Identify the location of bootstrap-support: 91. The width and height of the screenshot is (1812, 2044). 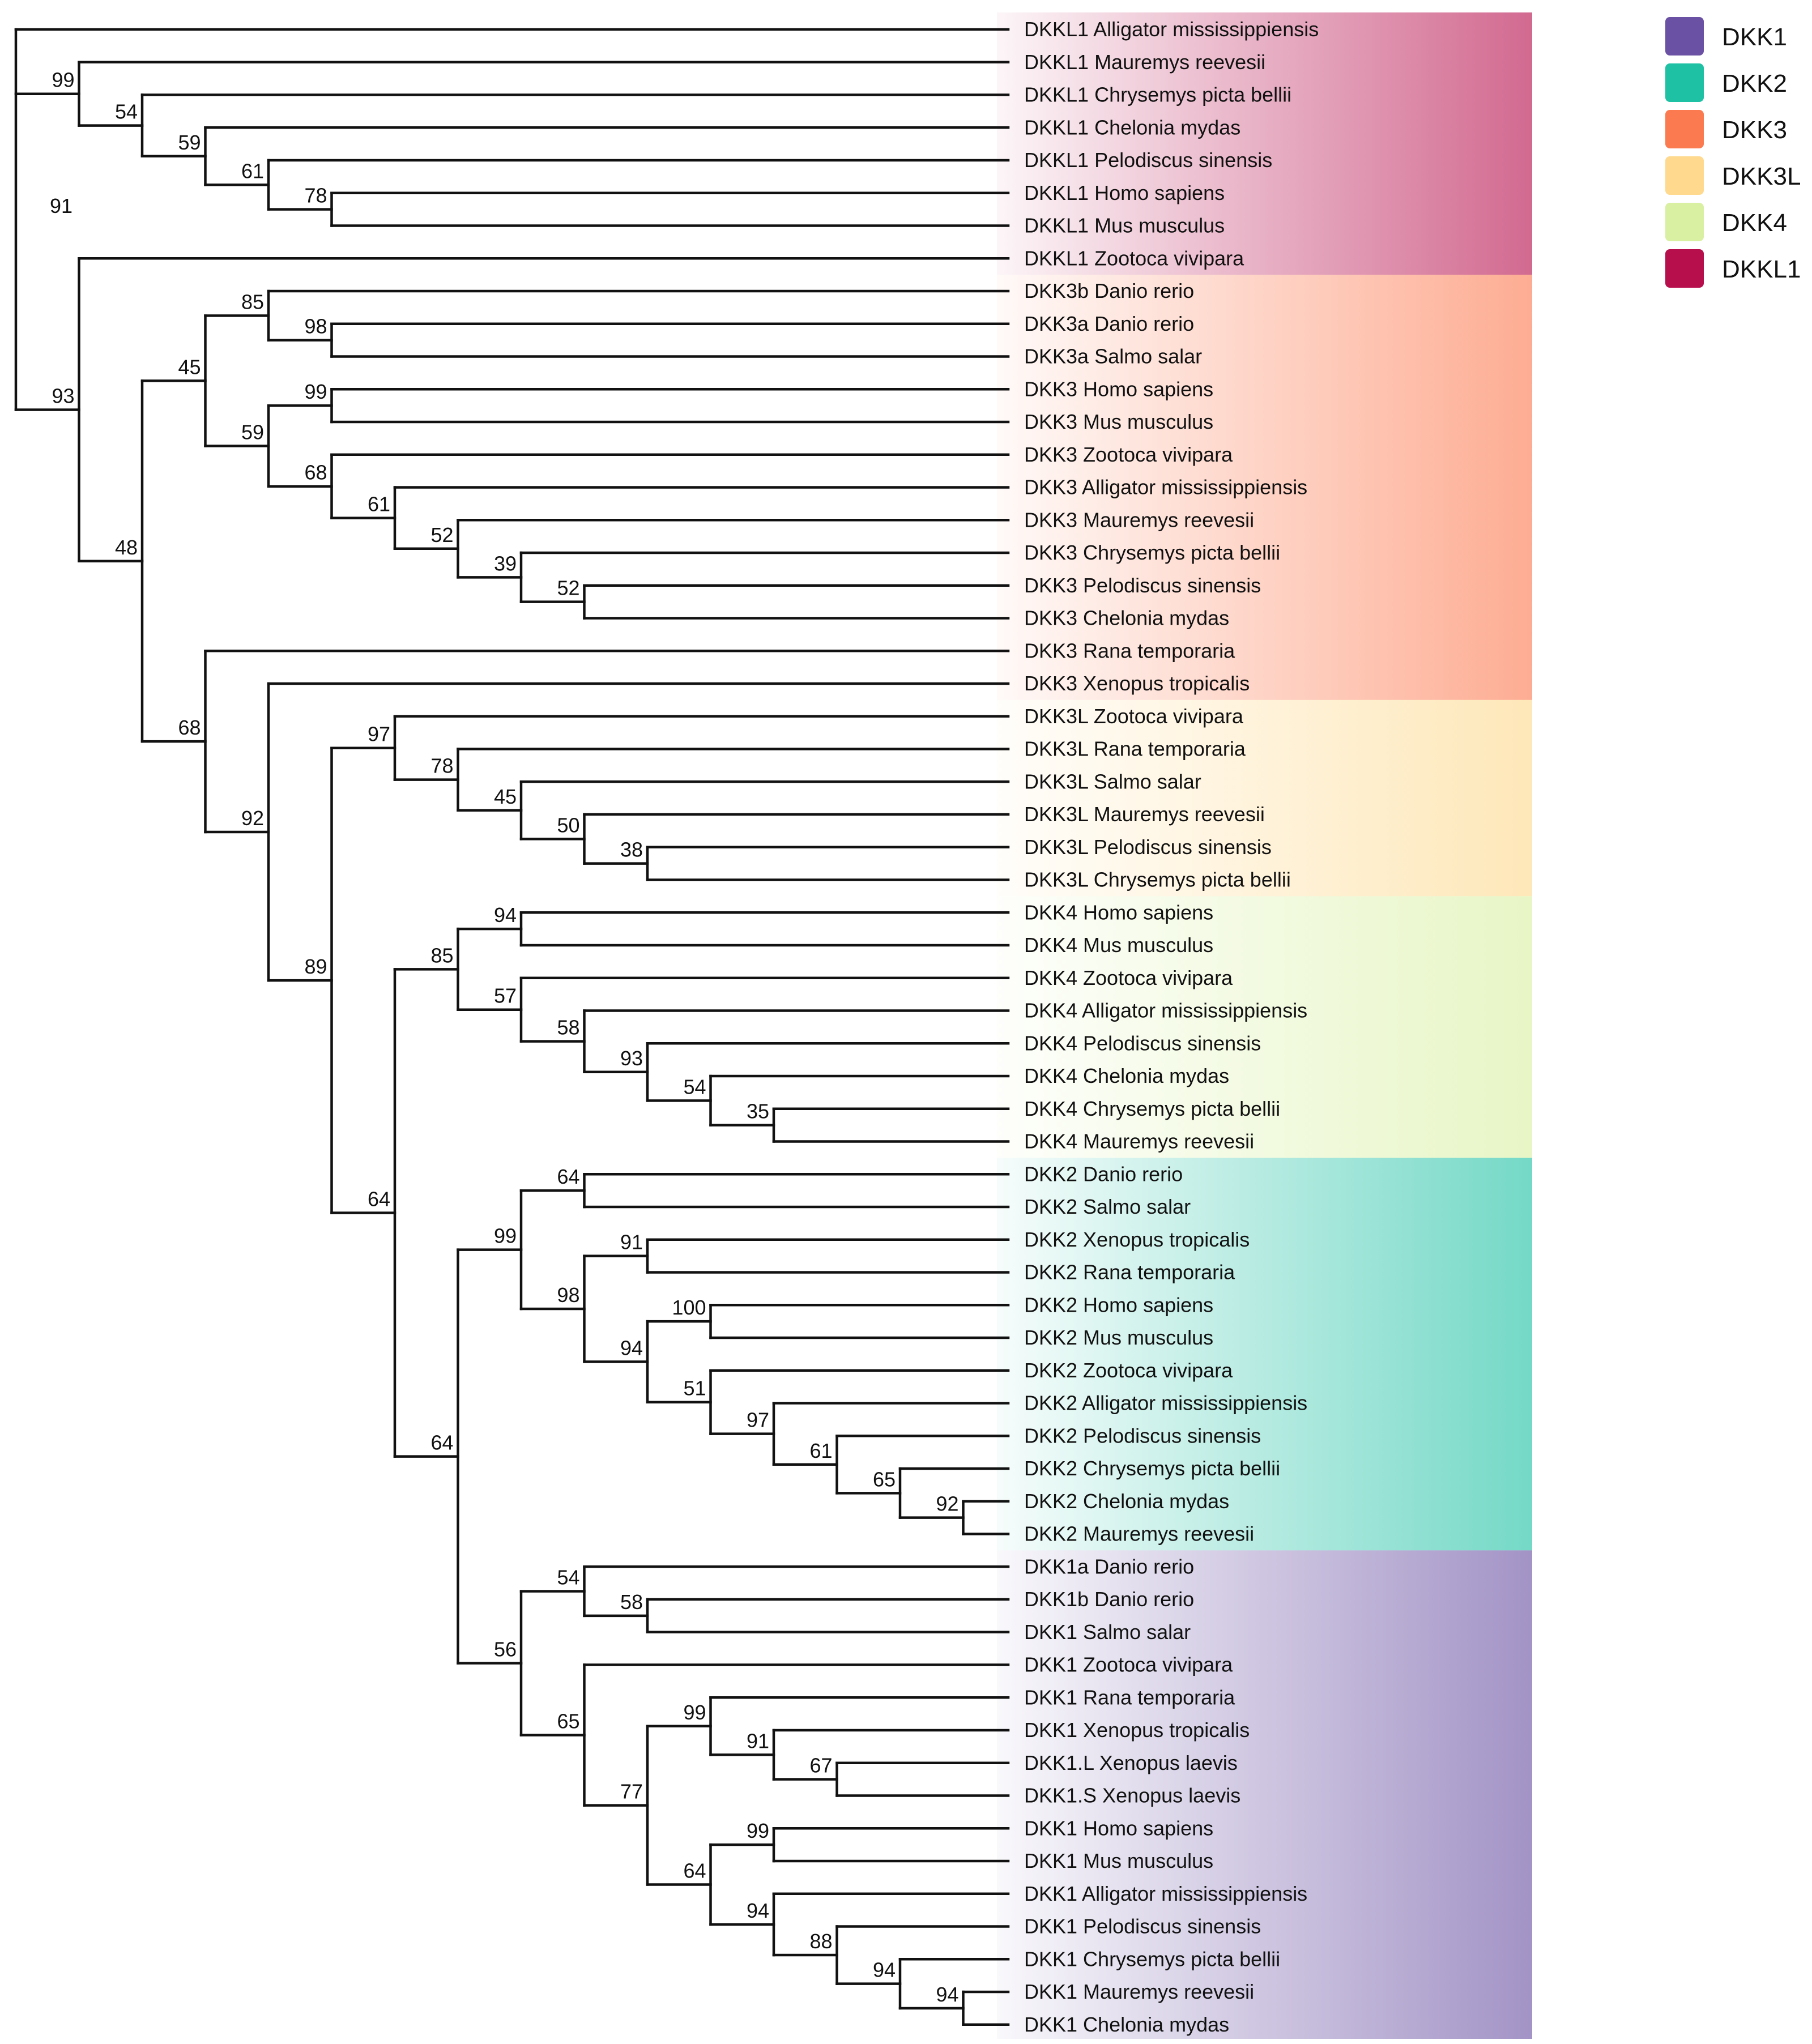
(758, 1740).